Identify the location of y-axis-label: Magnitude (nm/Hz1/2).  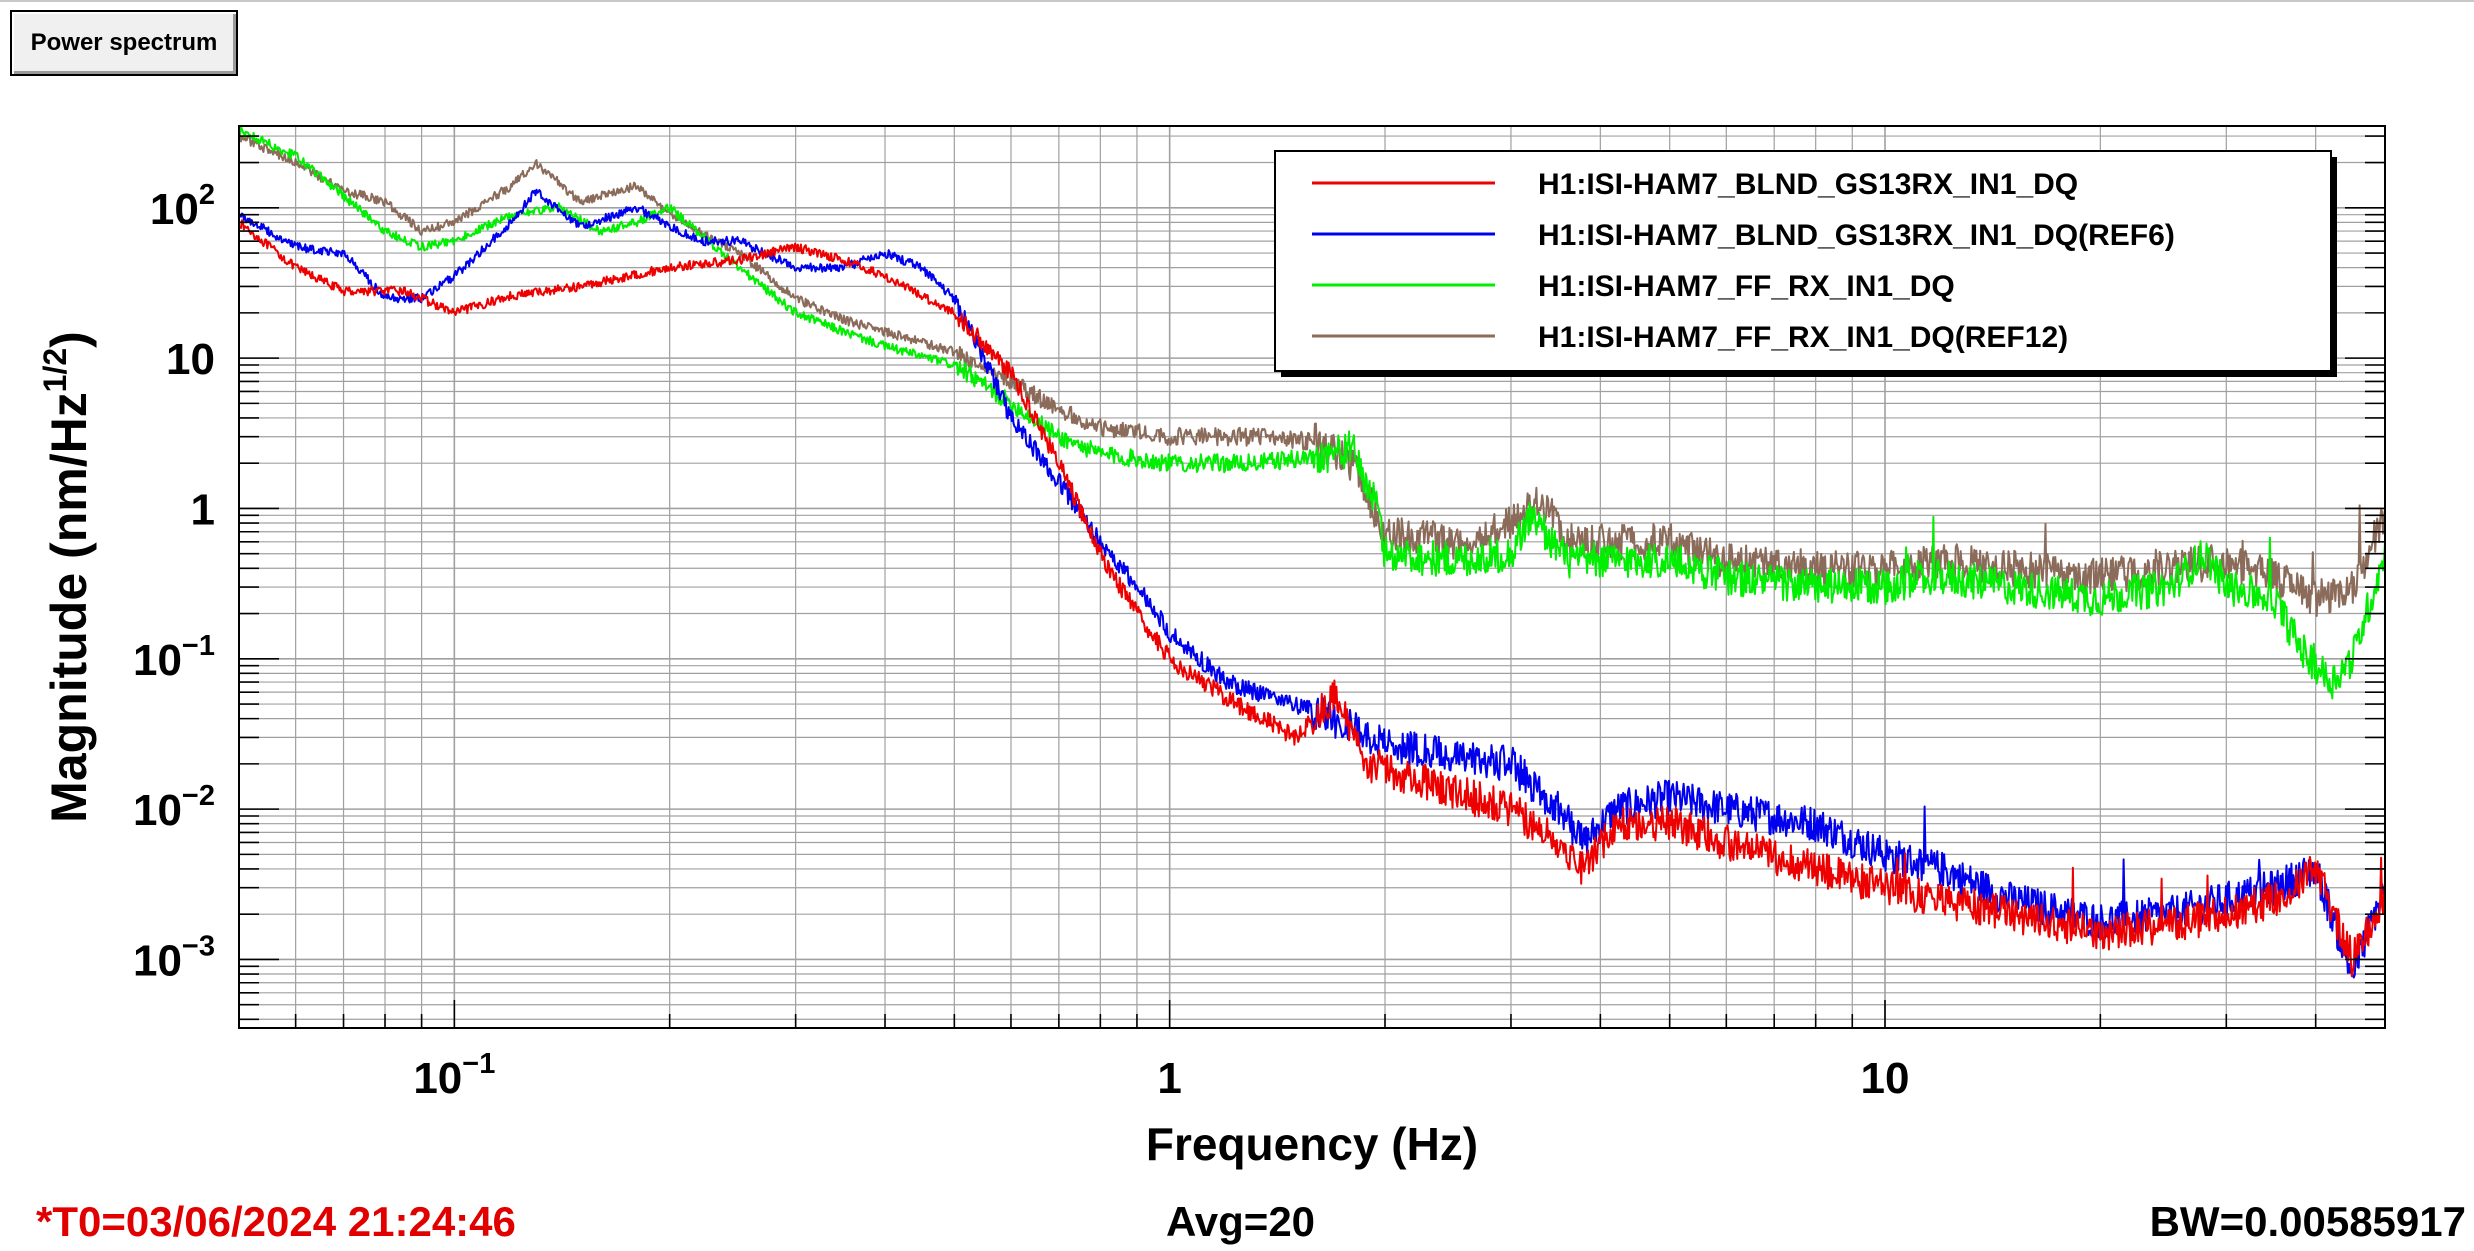
(67, 577).